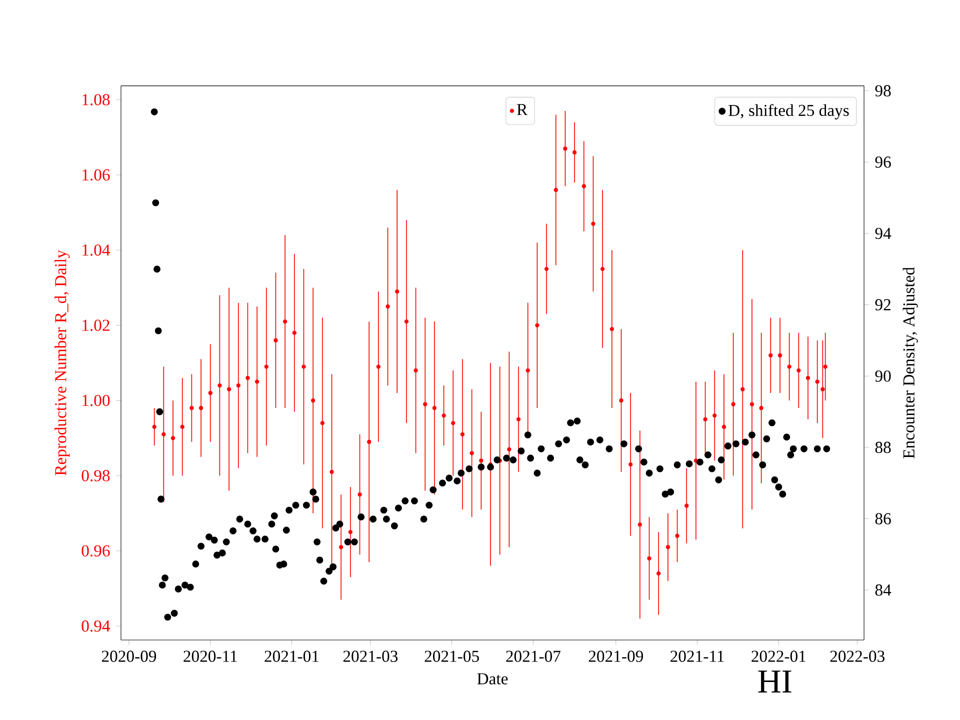  What do you see at coordinates (96, 250) in the screenshot?
I see `y-tick-label: 1.04` at bounding box center [96, 250].